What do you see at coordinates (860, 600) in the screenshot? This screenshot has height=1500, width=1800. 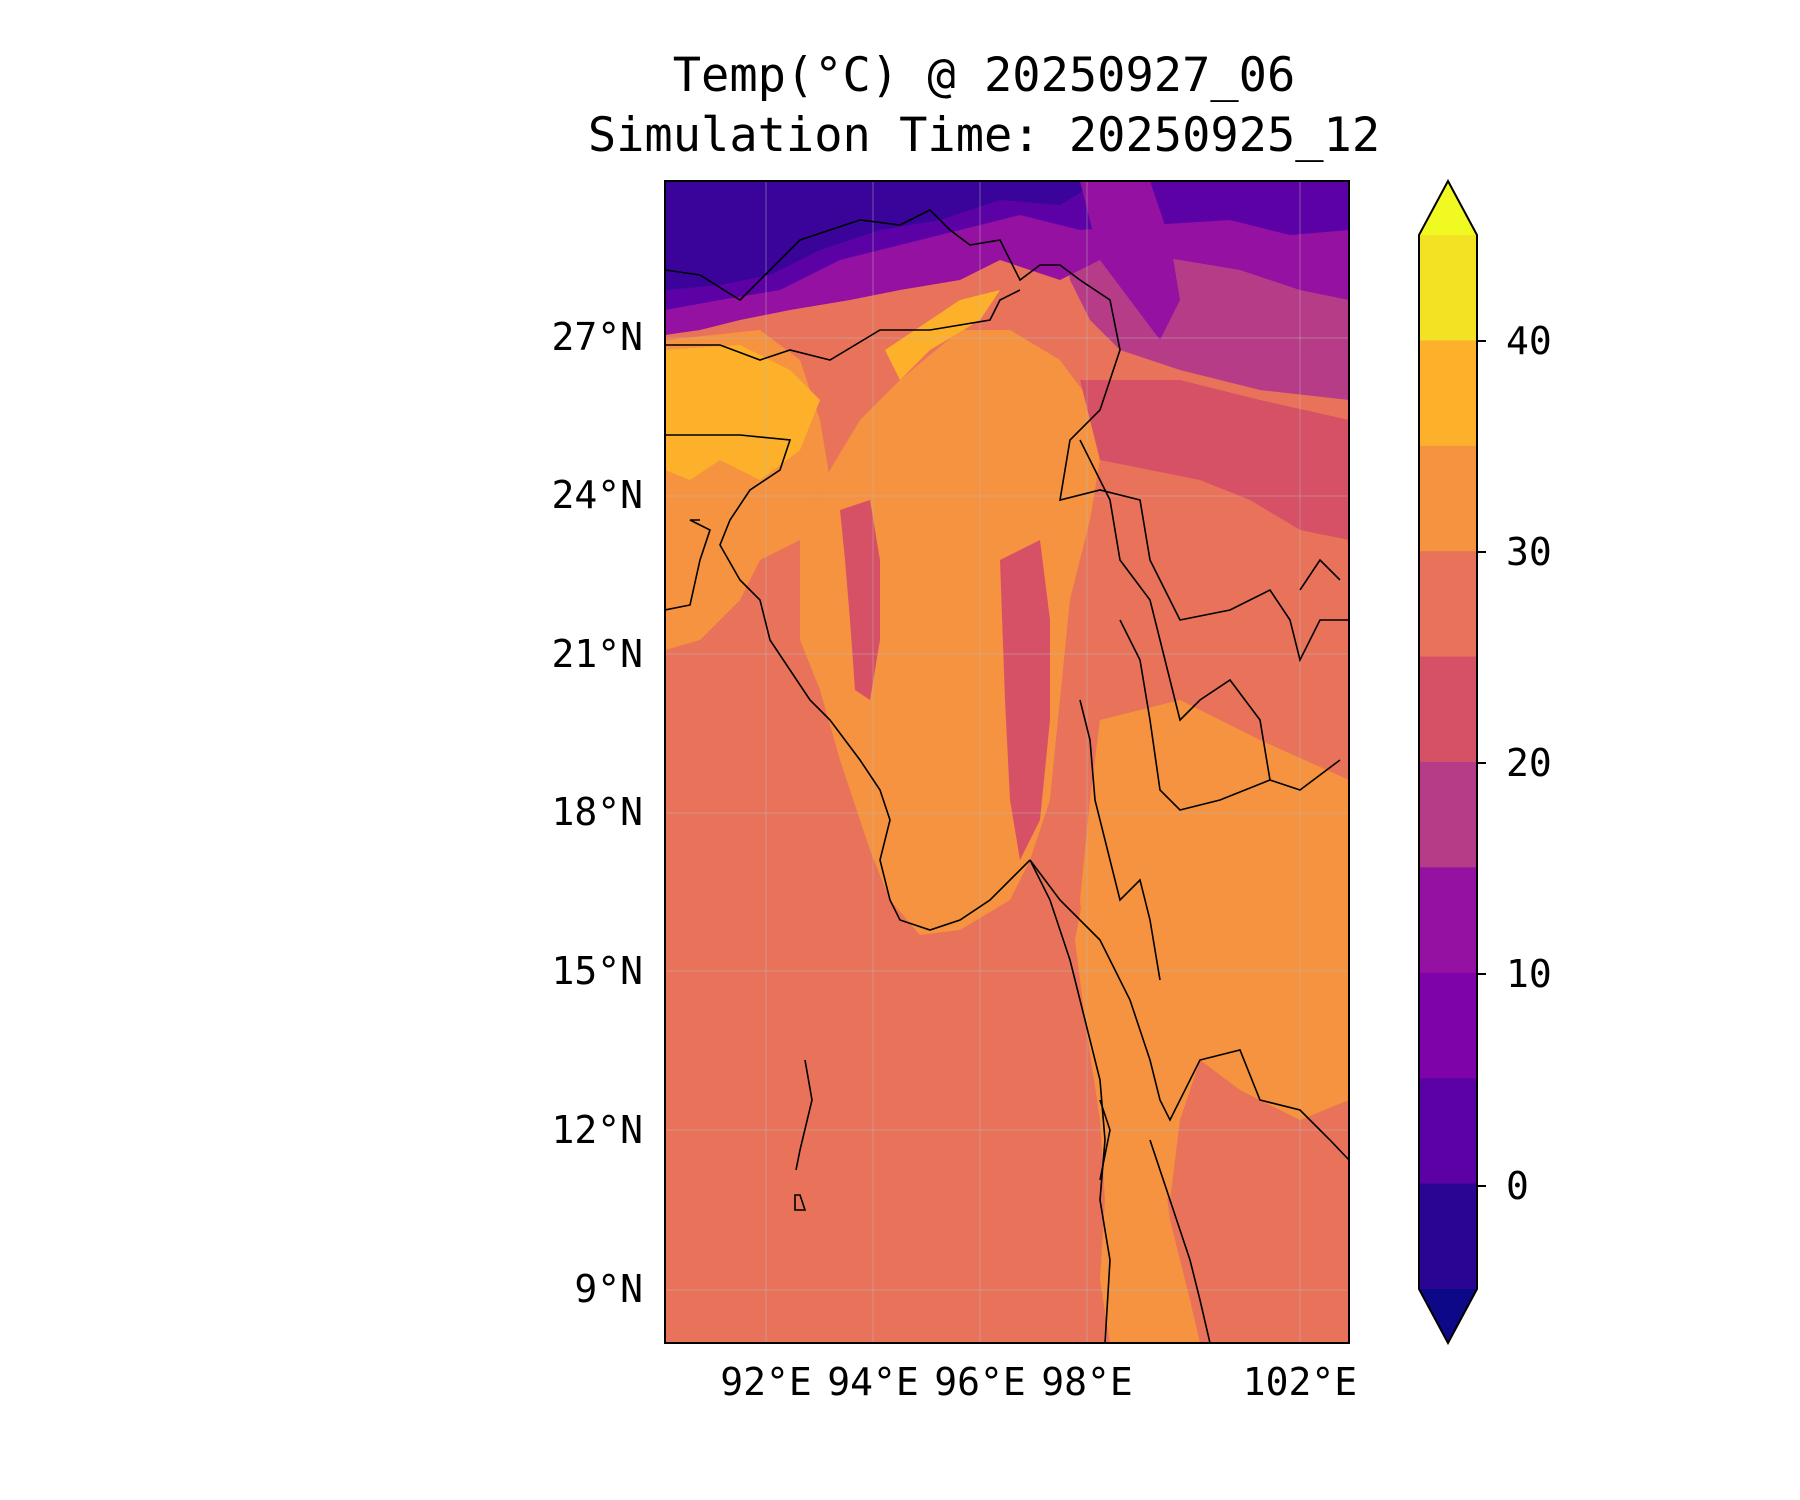 I see `hill-band-arakan` at bounding box center [860, 600].